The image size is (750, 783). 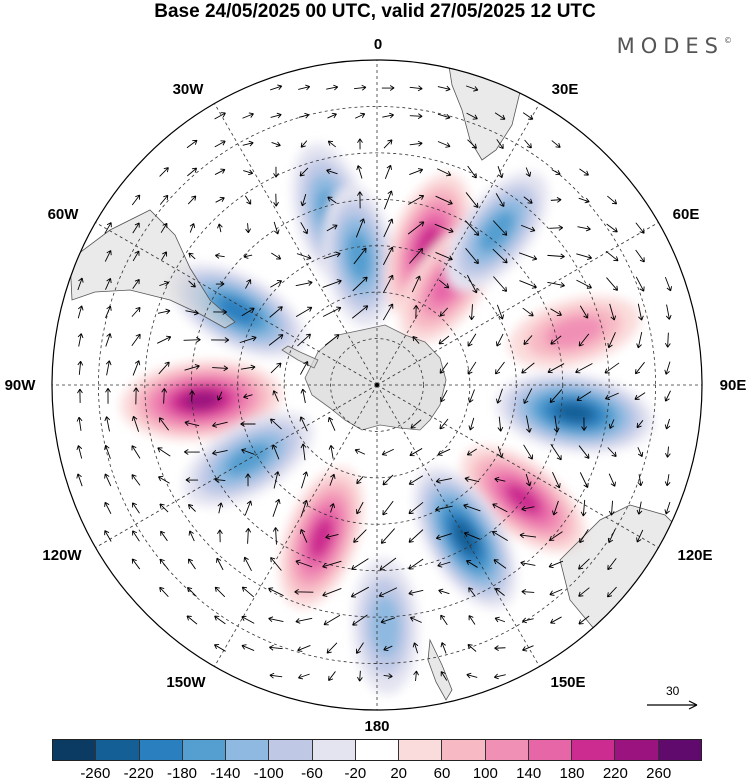 What do you see at coordinates (695, 555) in the screenshot?
I see `lon-label-120e: 120E` at bounding box center [695, 555].